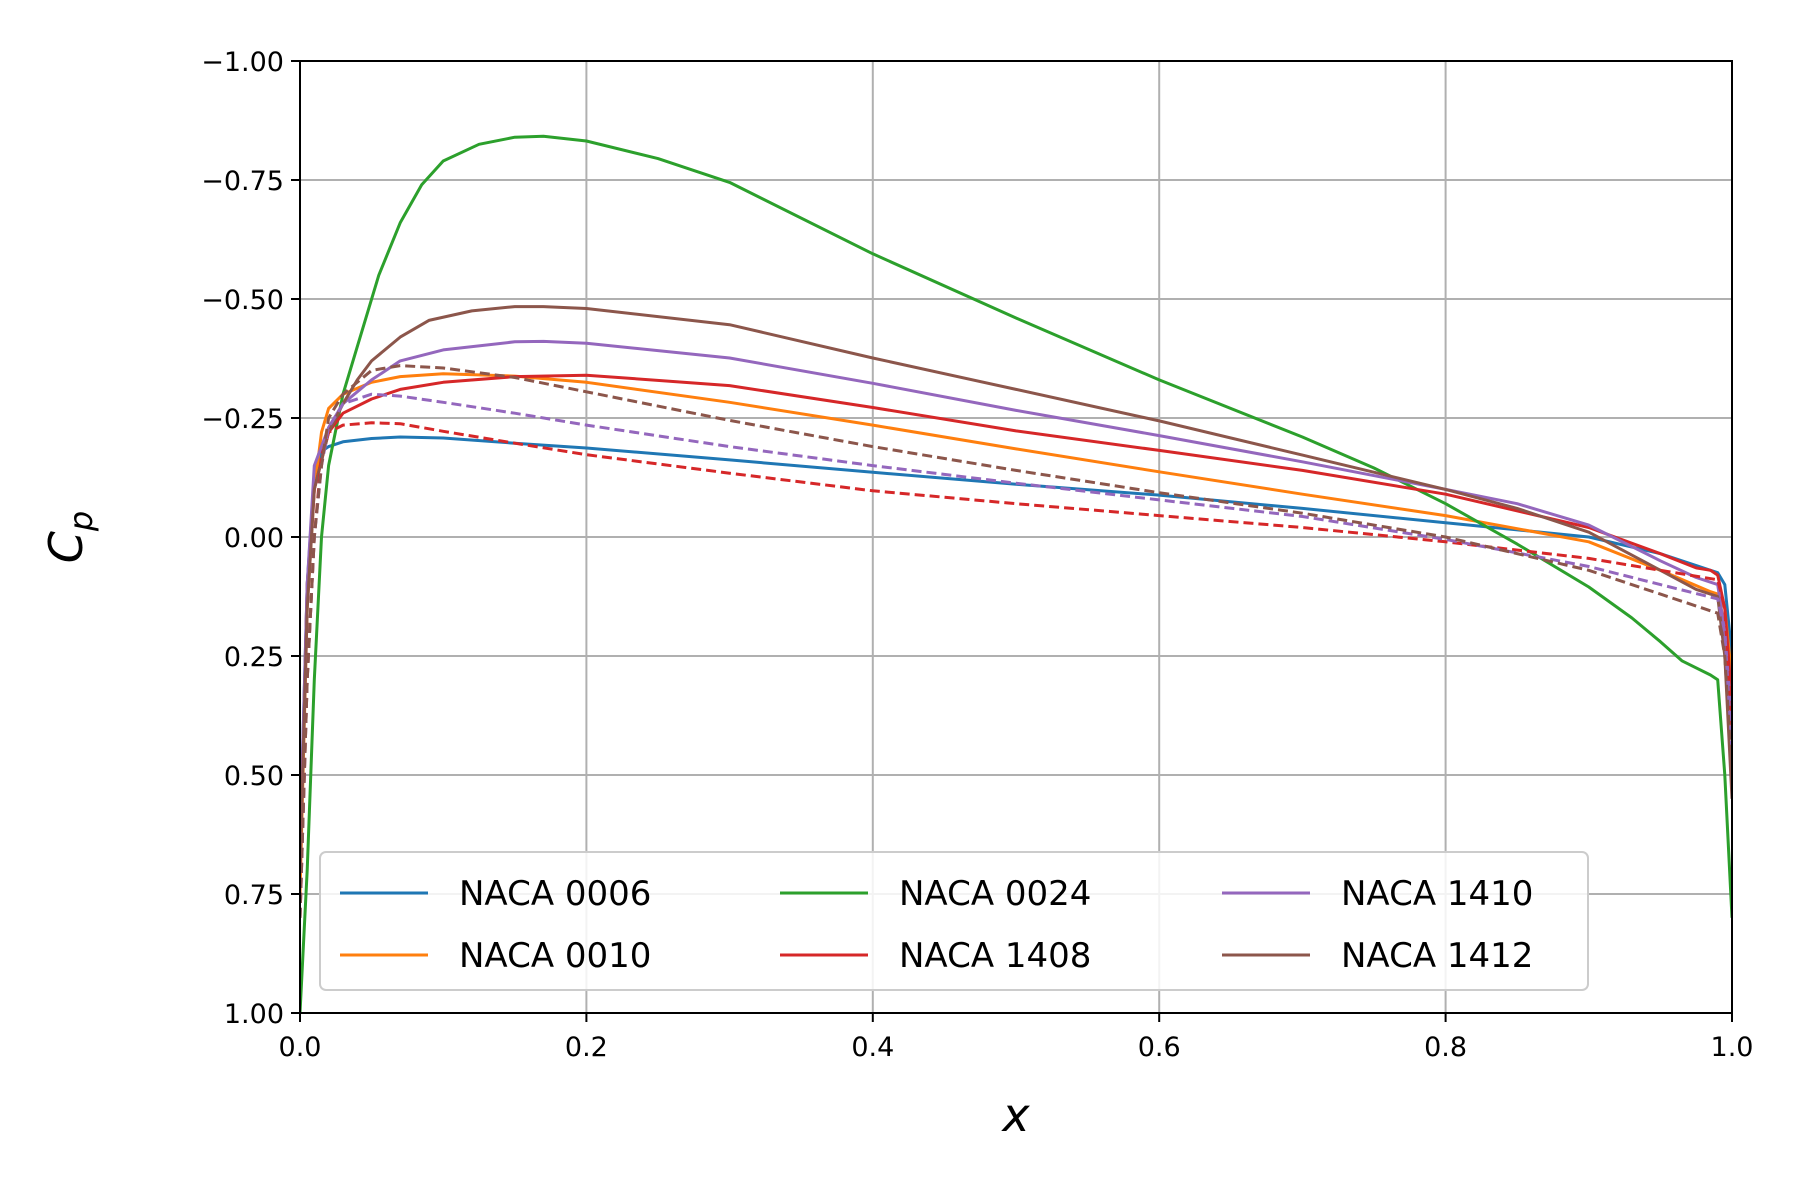  I want to click on legend-label: NACA 1412, so click(1437, 956).